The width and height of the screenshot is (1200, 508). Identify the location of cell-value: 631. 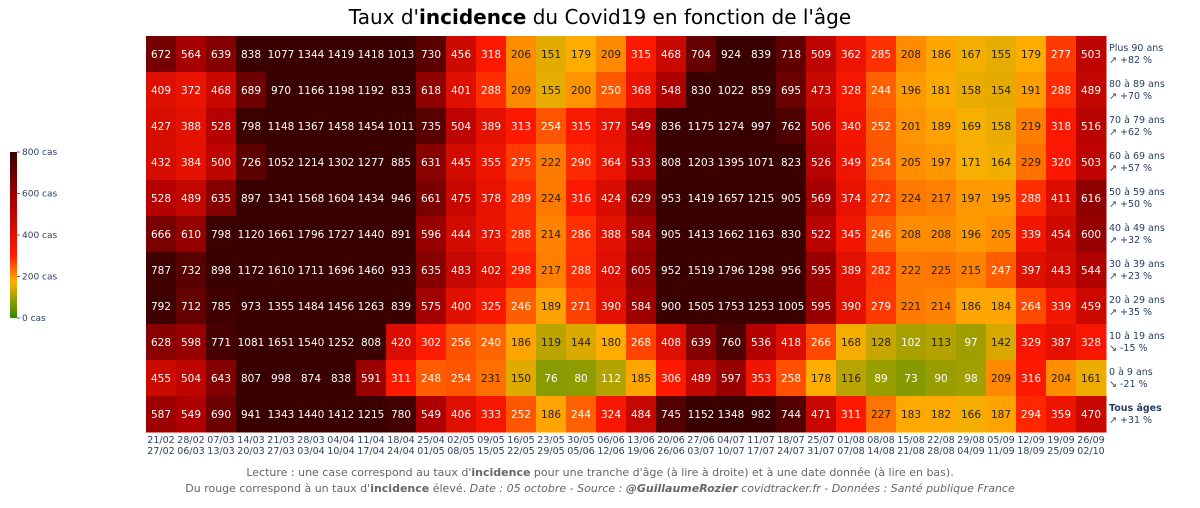
(431, 163).